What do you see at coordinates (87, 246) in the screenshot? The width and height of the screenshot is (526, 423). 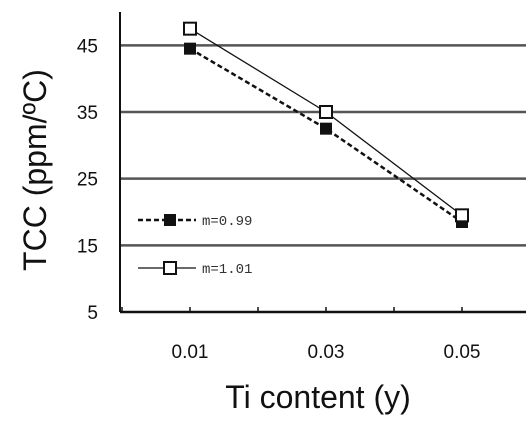 I see `y-tick-label: 15` at bounding box center [87, 246].